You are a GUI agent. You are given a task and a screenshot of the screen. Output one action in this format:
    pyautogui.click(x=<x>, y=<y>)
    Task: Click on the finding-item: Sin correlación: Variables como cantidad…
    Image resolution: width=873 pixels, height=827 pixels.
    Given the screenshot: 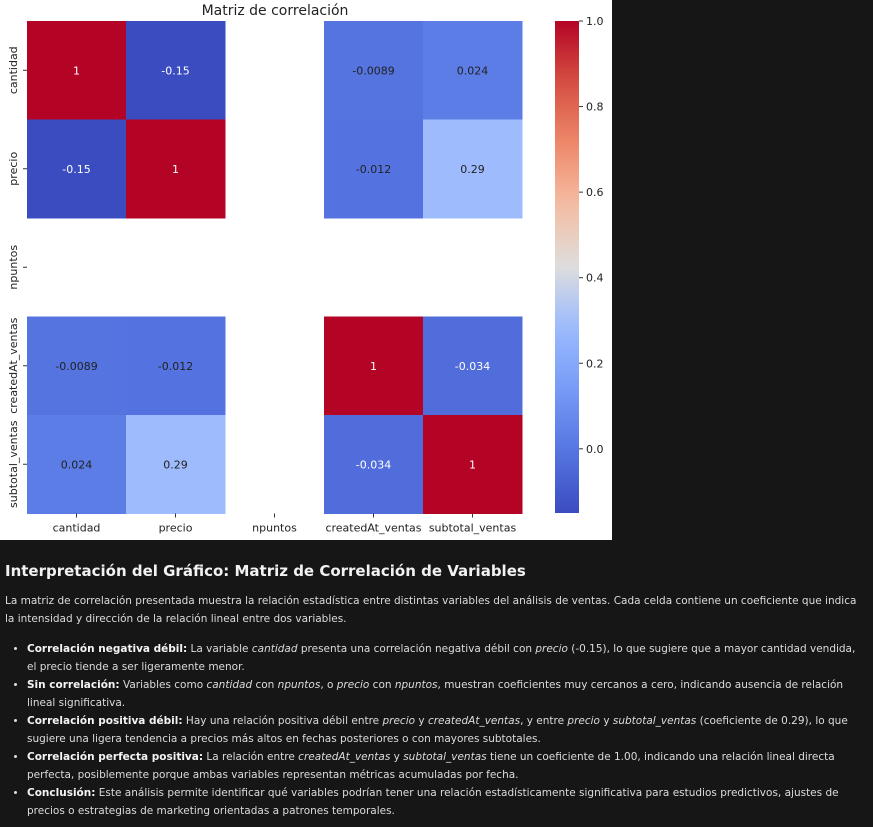 What is the action you would take?
    pyautogui.click(x=447, y=694)
    